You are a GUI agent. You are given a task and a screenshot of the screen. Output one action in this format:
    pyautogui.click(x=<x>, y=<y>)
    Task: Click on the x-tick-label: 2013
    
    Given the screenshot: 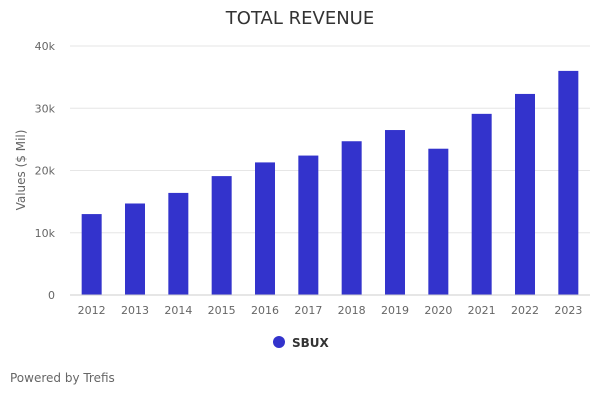 What is the action you would take?
    pyautogui.click(x=135, y=310)
    